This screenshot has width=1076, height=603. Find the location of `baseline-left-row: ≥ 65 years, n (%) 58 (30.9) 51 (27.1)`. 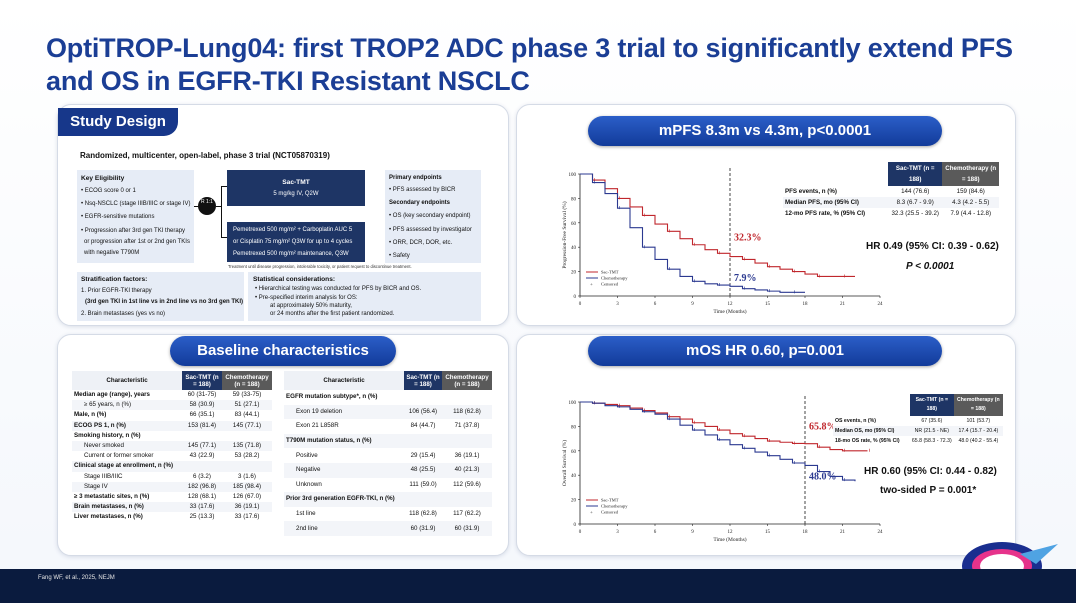

baseline-left-row: ≥ 65 years, n (%) 58 (30.9) 51 (27.1) is located at coordinates (172, 405).